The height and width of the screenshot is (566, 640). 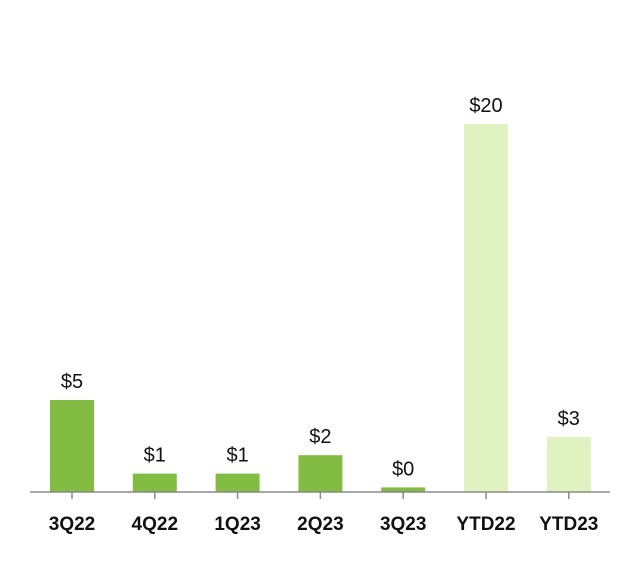 What do you see at coordinates (320, 437) in the screenshot?
I see `data-label-2q23: $2` at bounding box center [320, 437].